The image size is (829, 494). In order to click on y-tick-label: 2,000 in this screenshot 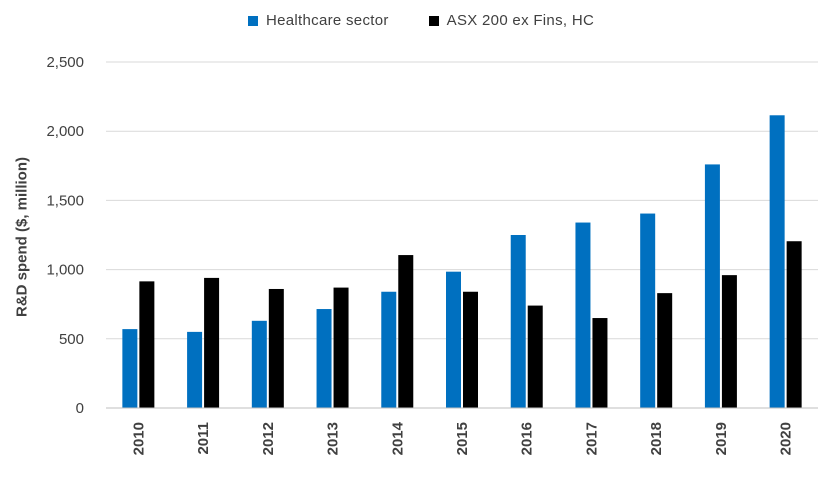, I will do `click(65, 131)`.